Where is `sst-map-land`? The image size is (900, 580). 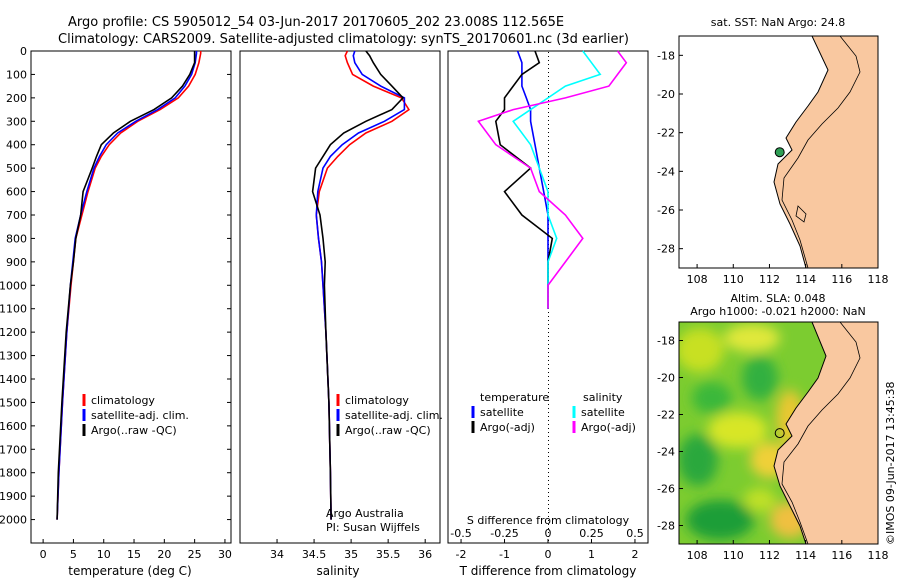 sst-map-land is located at coordinates (825, 152).